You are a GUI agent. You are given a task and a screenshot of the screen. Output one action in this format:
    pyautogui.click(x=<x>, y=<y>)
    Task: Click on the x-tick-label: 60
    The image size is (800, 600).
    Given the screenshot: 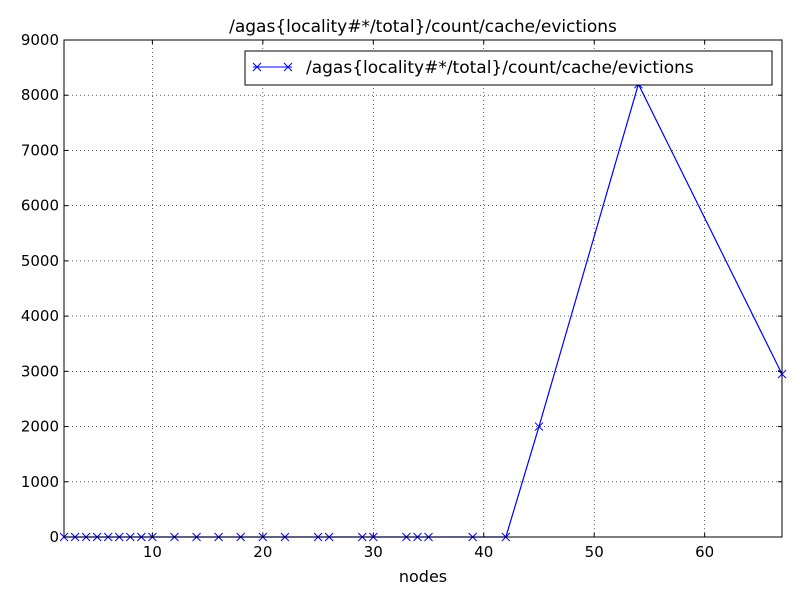 What is the action you would take?
    pyautogui.click(x=704, y=552)
    